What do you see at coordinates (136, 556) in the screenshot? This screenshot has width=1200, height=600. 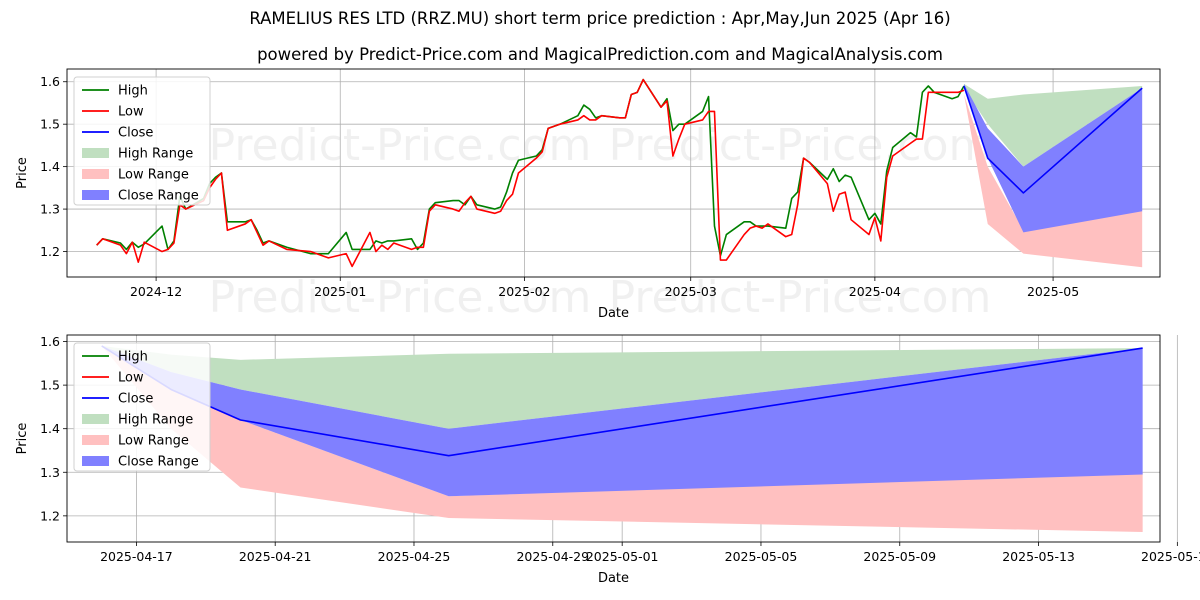 I see `x-tick-label: 2025-04-17` at bounding box center [136, 556].